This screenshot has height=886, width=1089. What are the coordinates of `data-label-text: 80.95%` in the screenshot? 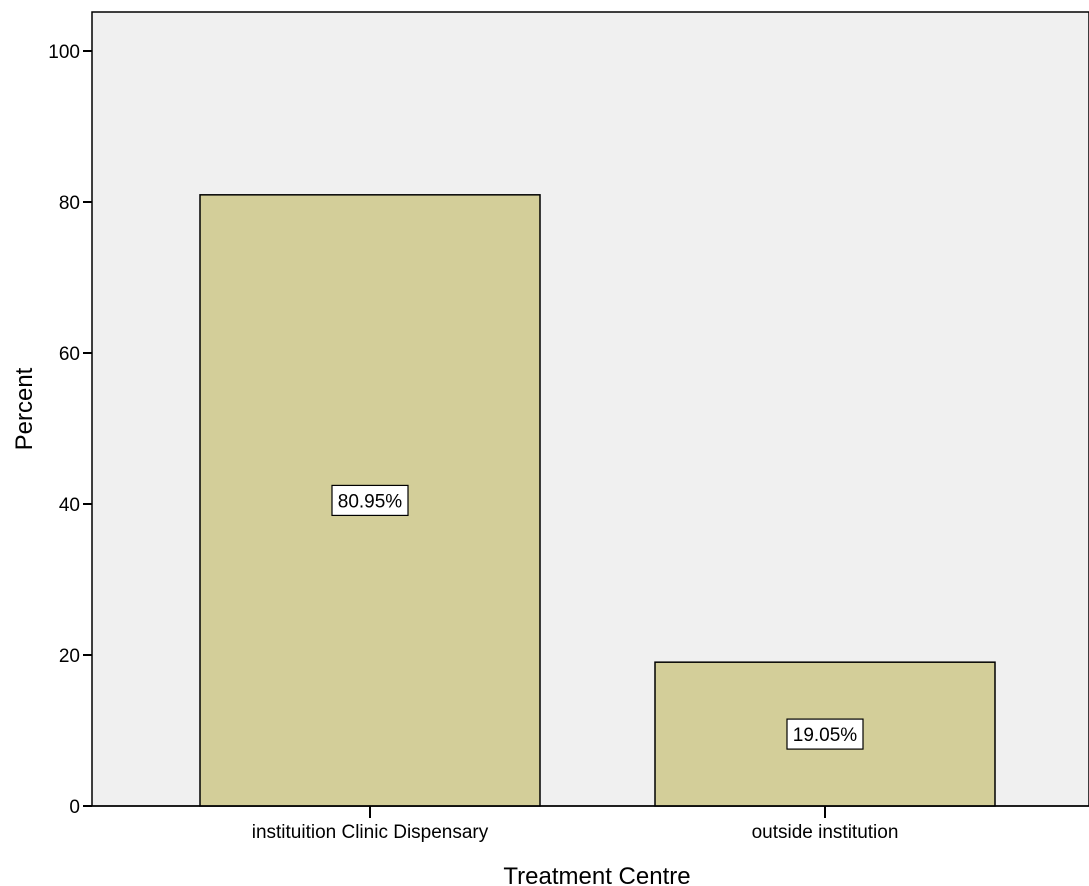 It's located at (370, 501).